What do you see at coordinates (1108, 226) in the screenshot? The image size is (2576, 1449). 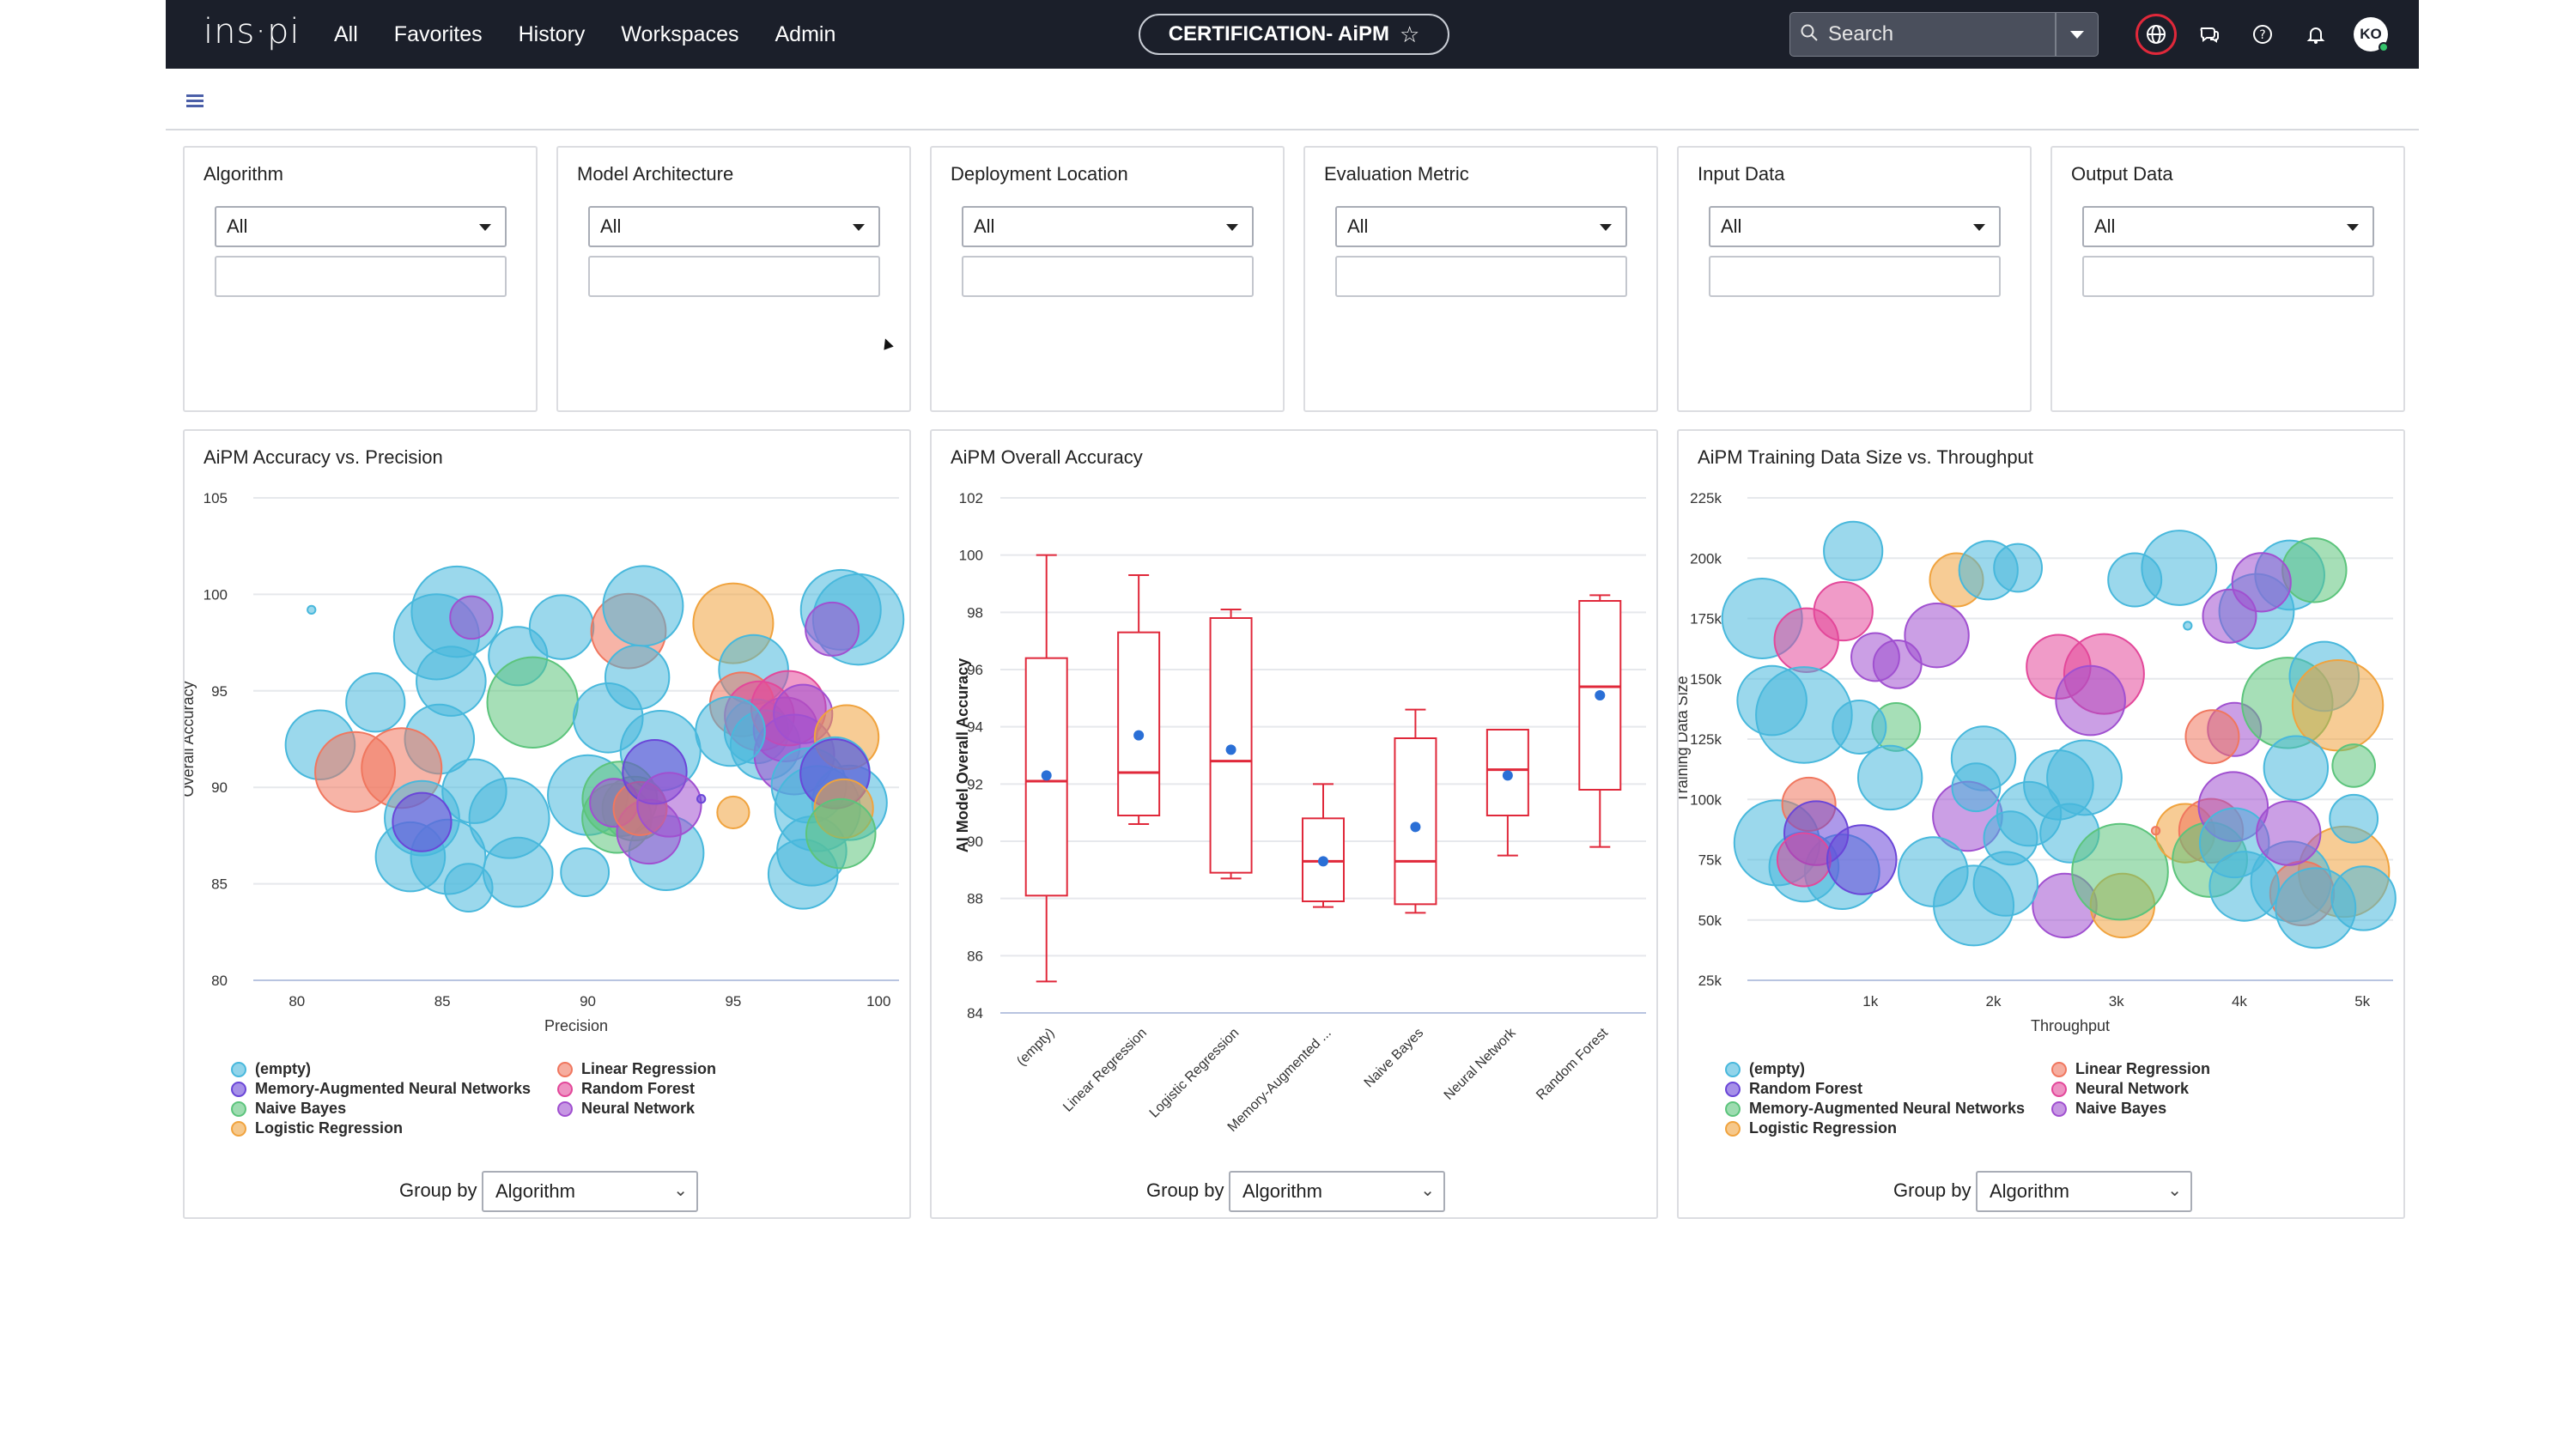 I see `filter-select-deployment-location: All` at bounding box center [1108, 226].